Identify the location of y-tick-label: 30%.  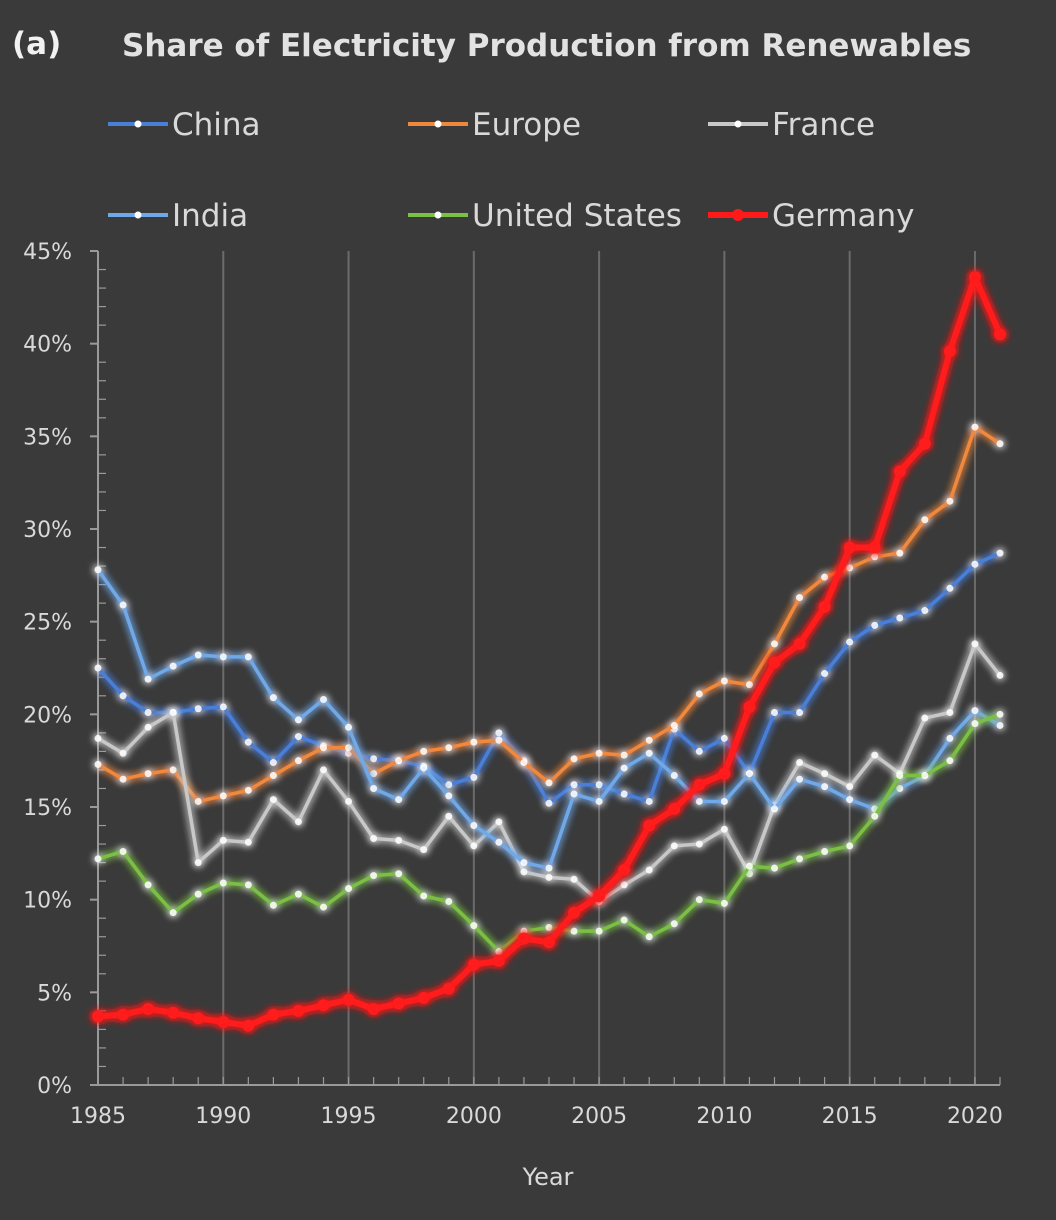
(47, 530).